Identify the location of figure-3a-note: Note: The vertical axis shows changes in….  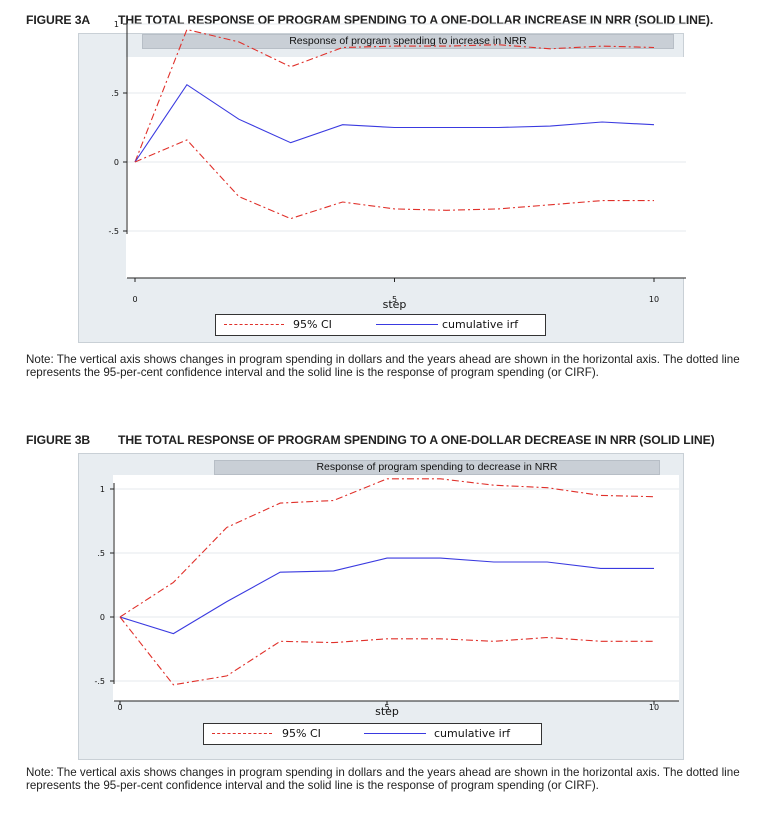
(383, 366).